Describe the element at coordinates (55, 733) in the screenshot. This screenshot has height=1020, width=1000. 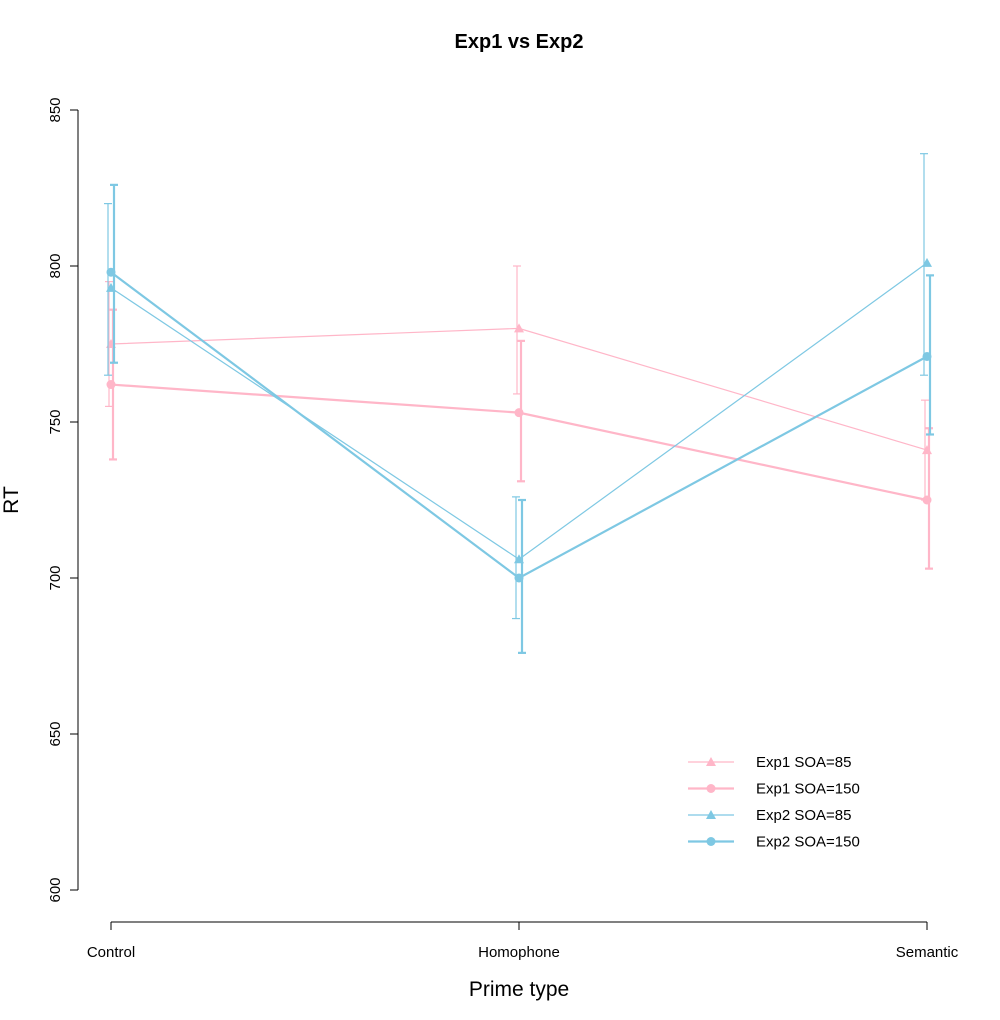
I see `y-tick-label: 650` at that location.